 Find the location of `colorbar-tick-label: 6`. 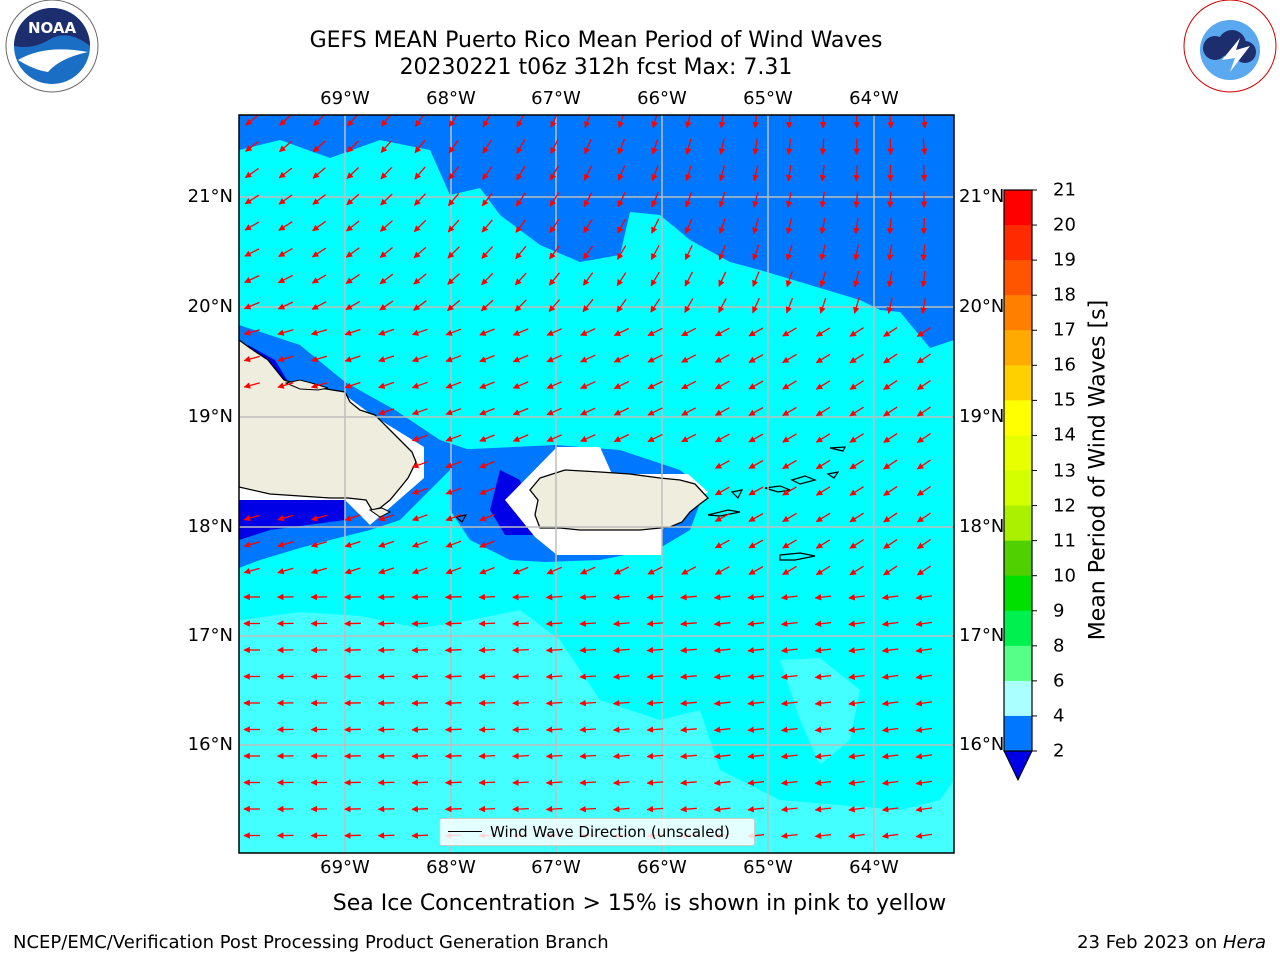

colorbar-tick-label: 6 is located at coordinates (1059, 681).